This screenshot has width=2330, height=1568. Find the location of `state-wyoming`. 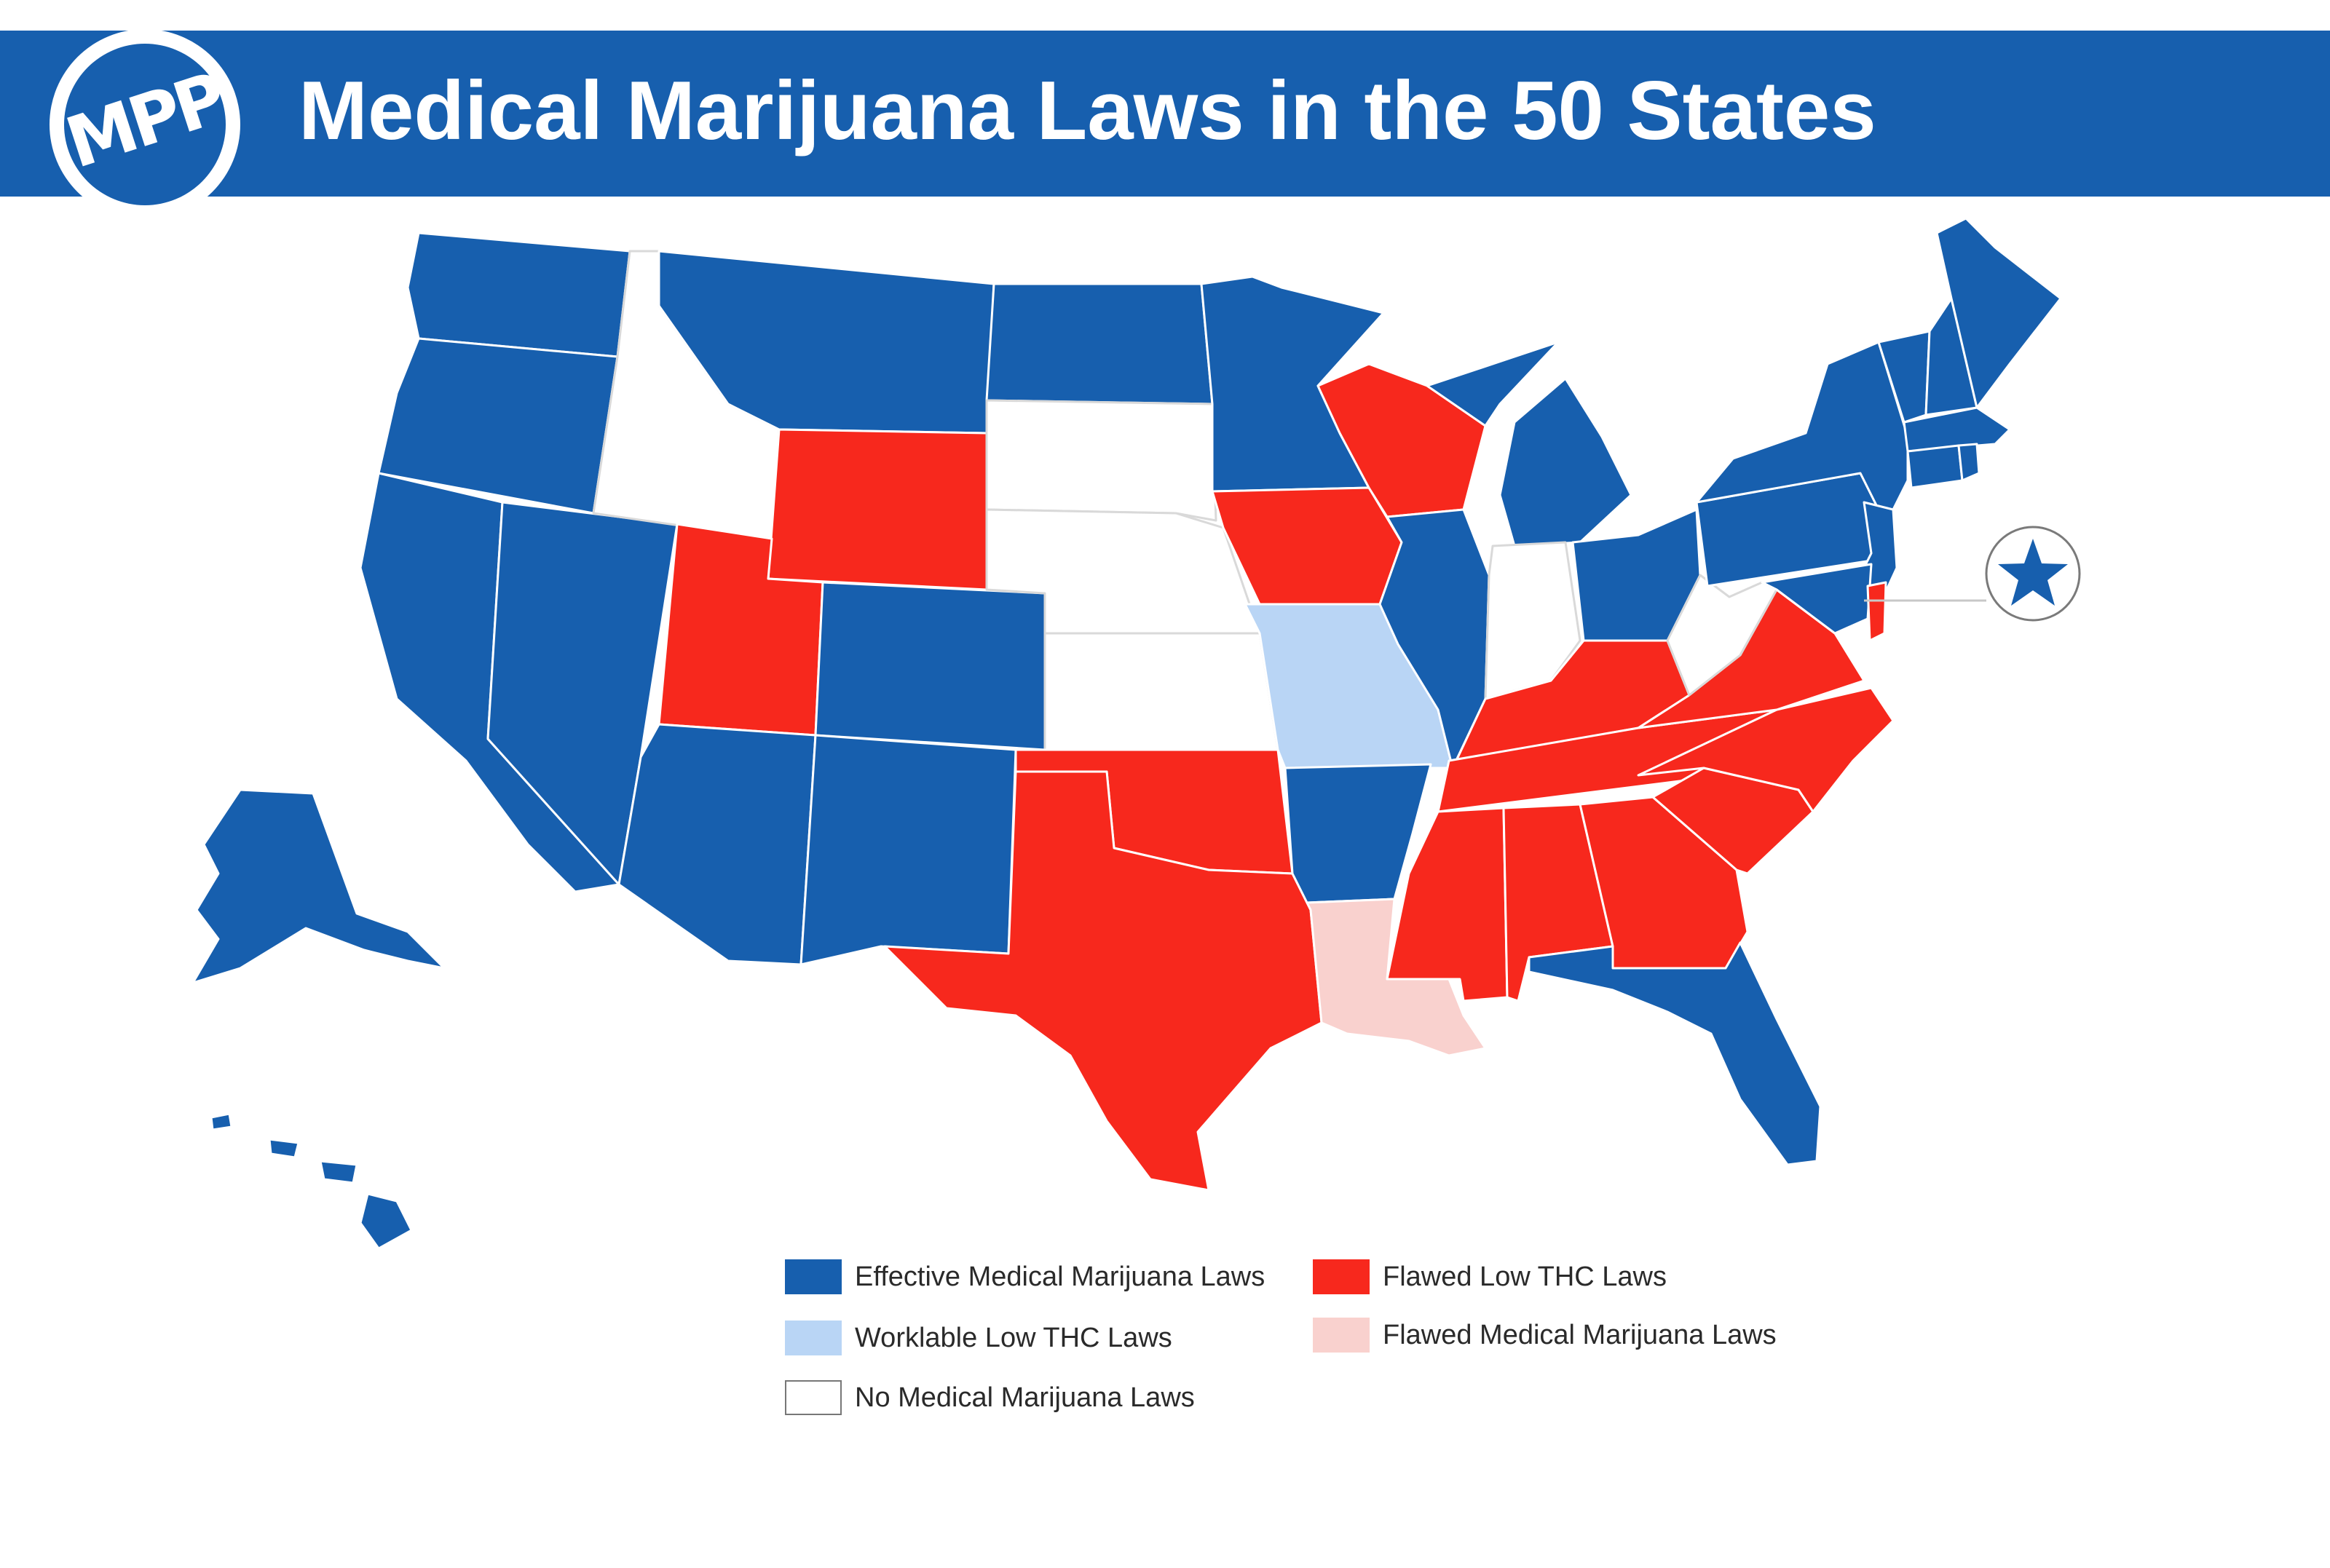

state-wyoming is located at coordinates (878, 510).